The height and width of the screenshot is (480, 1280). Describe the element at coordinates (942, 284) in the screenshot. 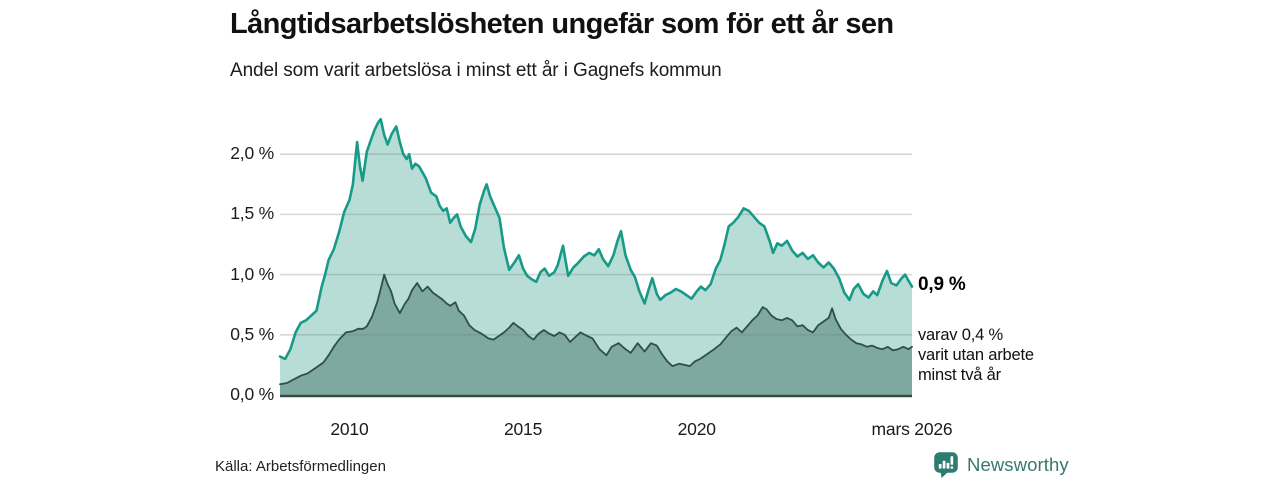

I see `latest-value-annotation: 0,9 %` at that location.